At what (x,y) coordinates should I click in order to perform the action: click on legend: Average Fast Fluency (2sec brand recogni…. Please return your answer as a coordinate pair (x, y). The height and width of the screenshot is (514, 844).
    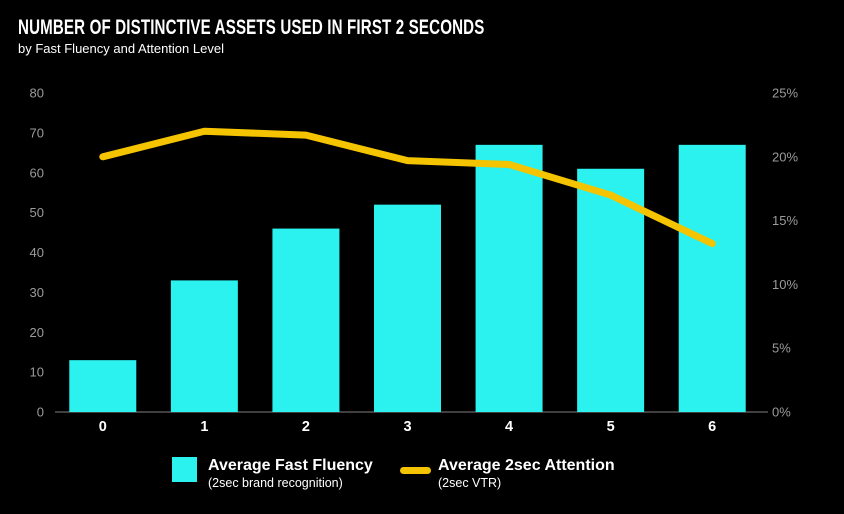
    Looking at the image, I should click on (422, 477).